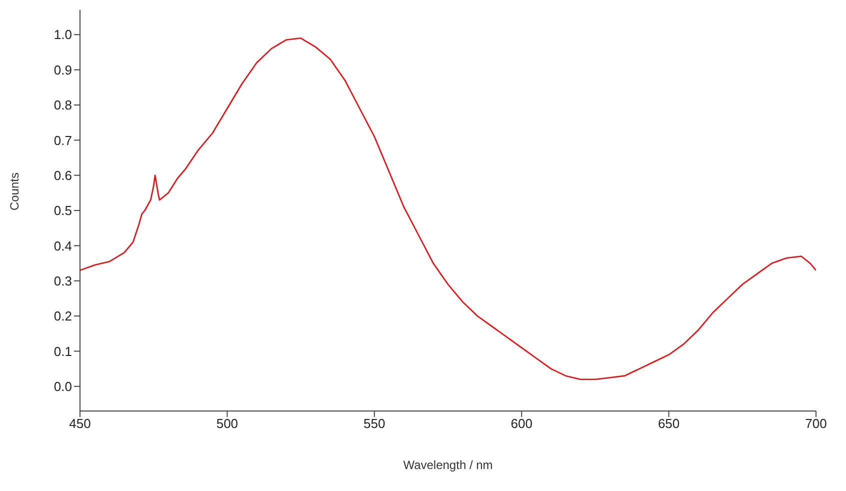 This screenshot has height=491, width=846. I want to click on y-axis-title: Counts, so click(14, 191).